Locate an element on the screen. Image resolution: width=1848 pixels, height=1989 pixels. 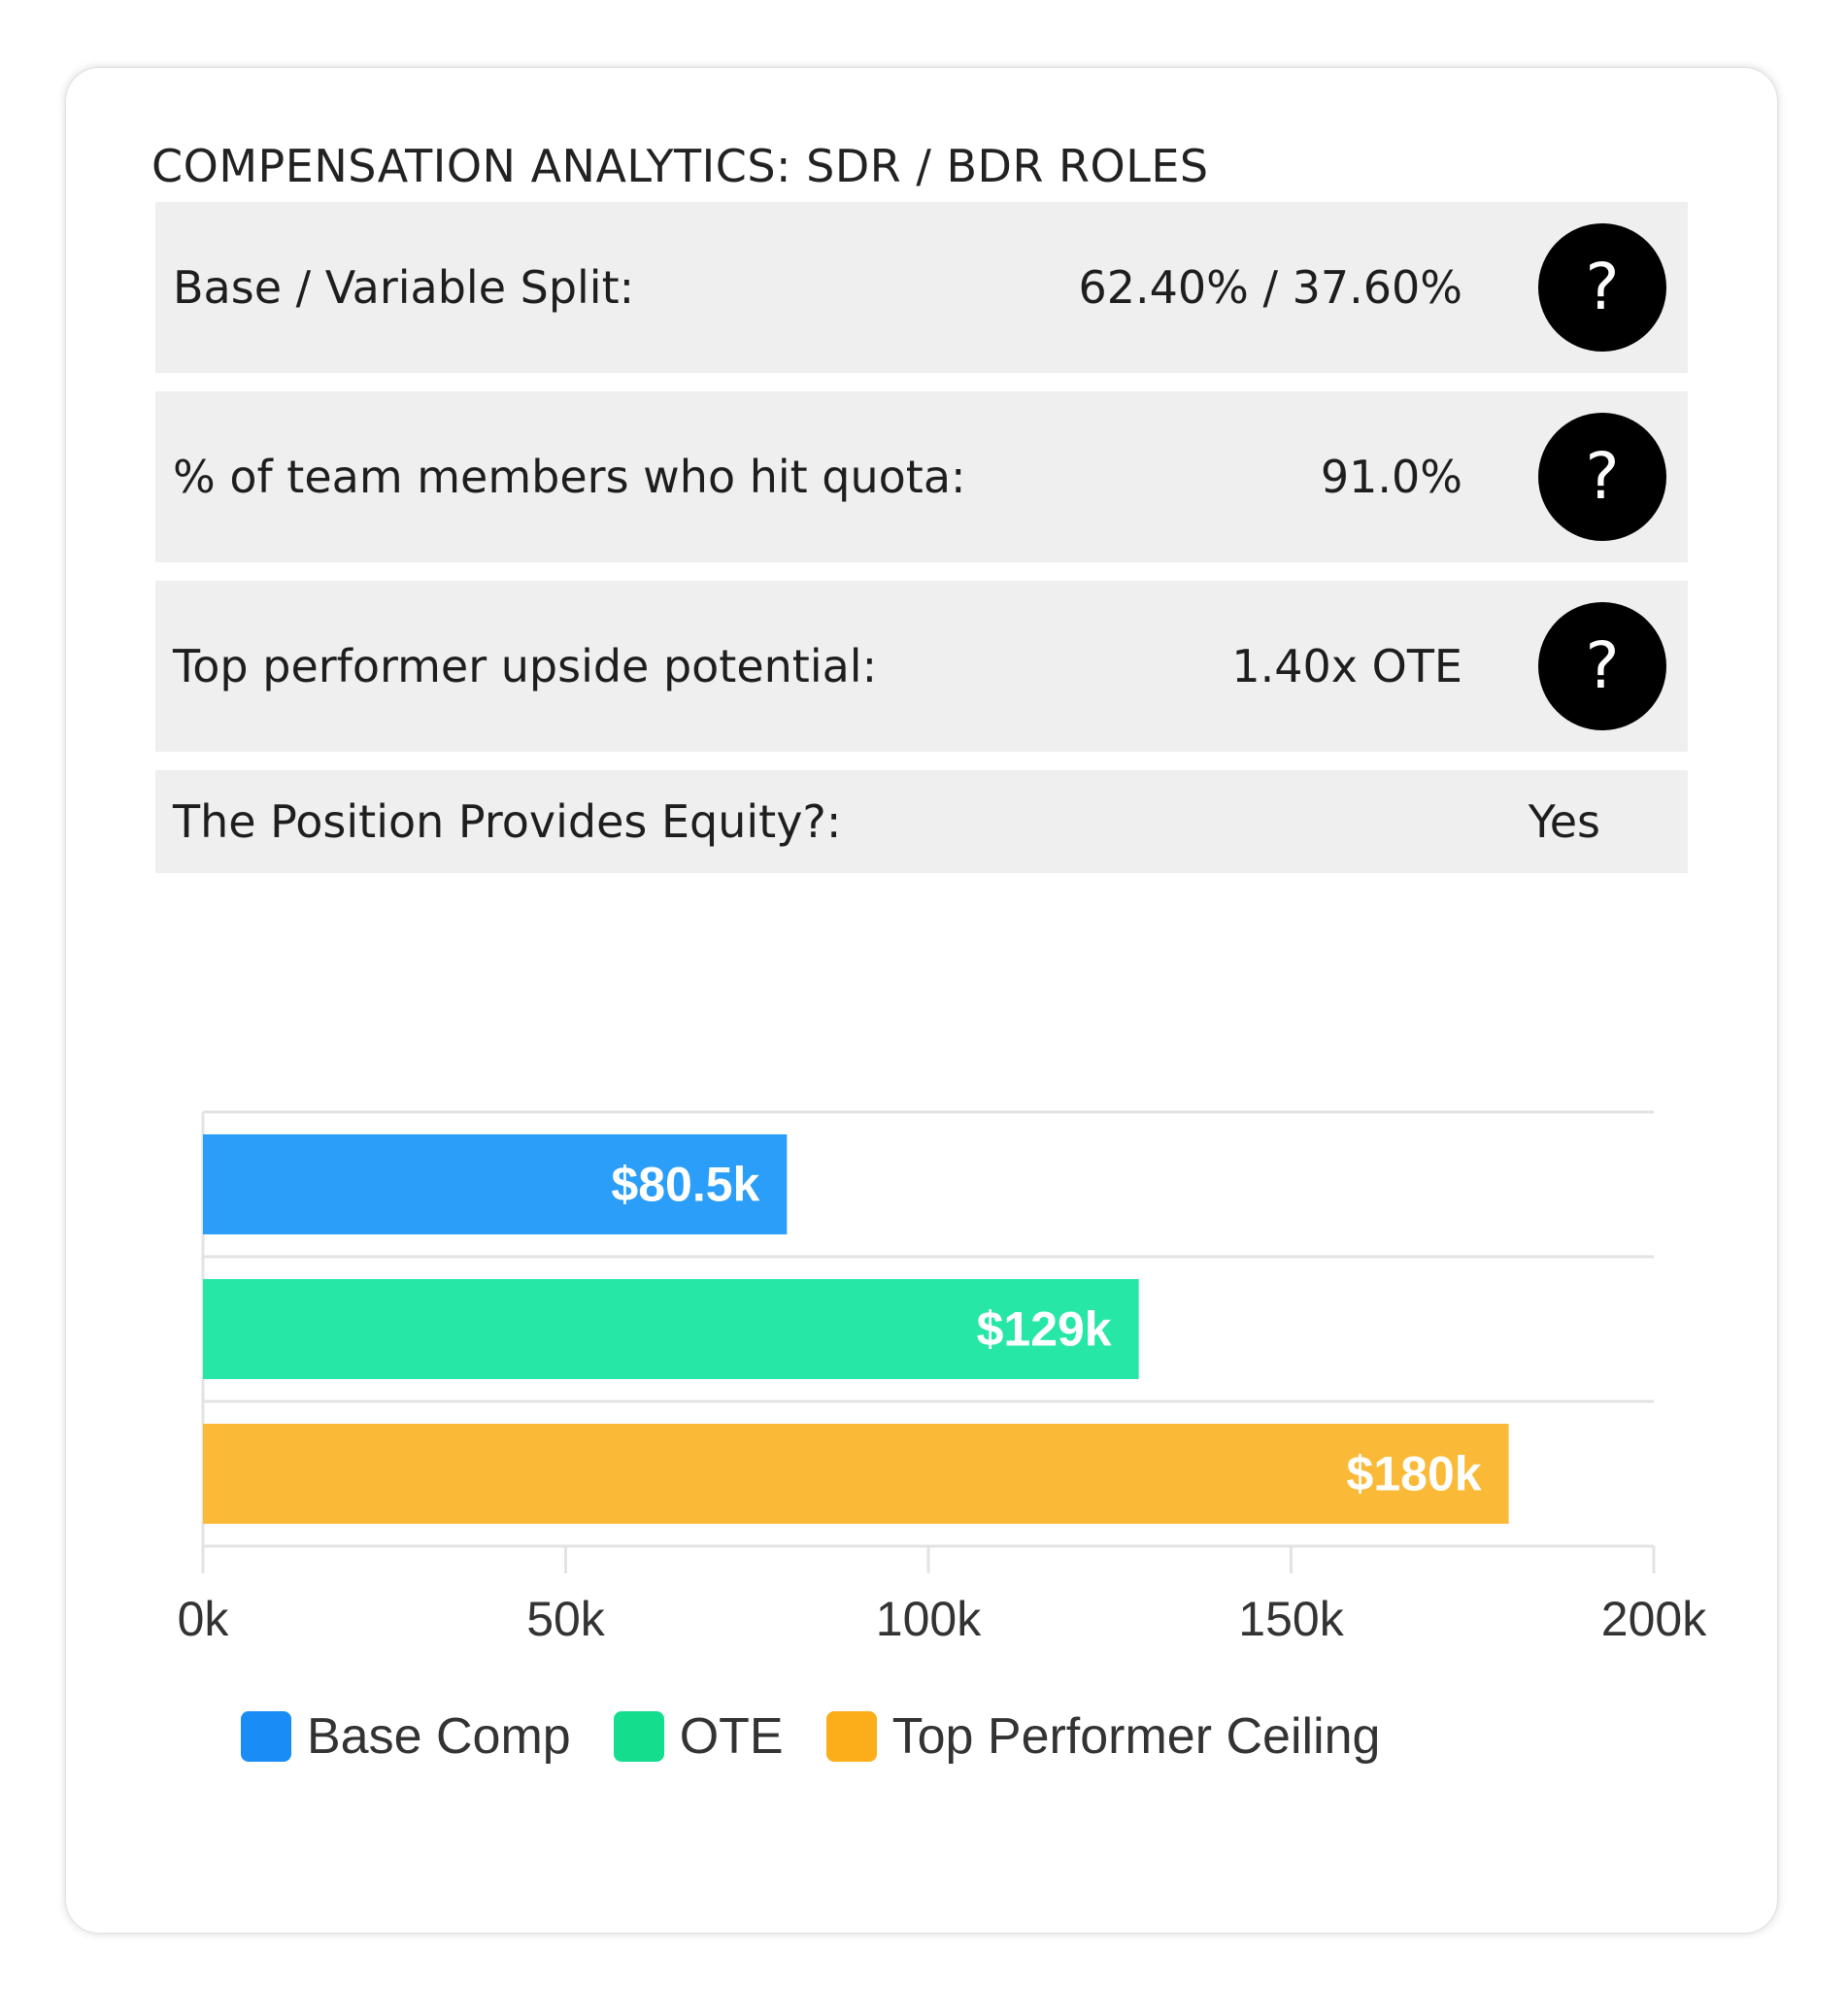
card-title: COMPENSATION ANALYTICS: SDR / BDR ROLES is located at coordinates (680, 166).